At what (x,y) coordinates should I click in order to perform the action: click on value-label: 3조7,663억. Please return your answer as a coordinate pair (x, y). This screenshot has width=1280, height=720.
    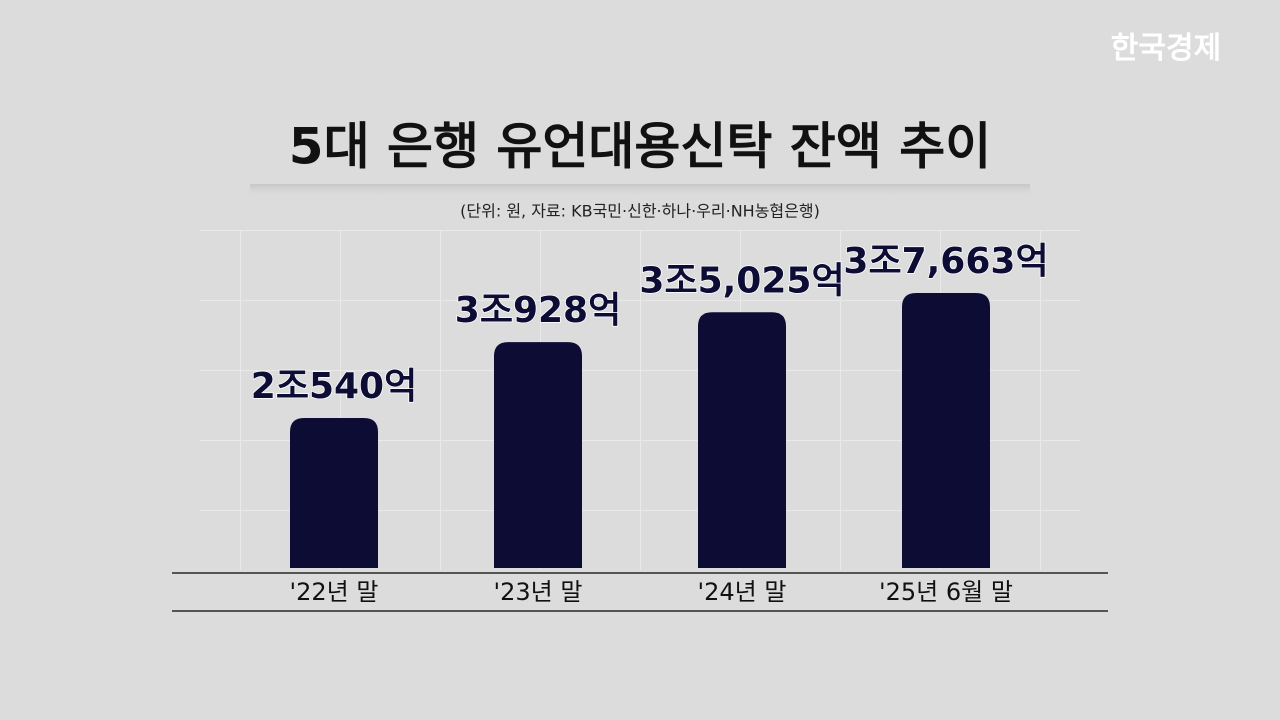
    Looking at the image, I should click on (945, 261).